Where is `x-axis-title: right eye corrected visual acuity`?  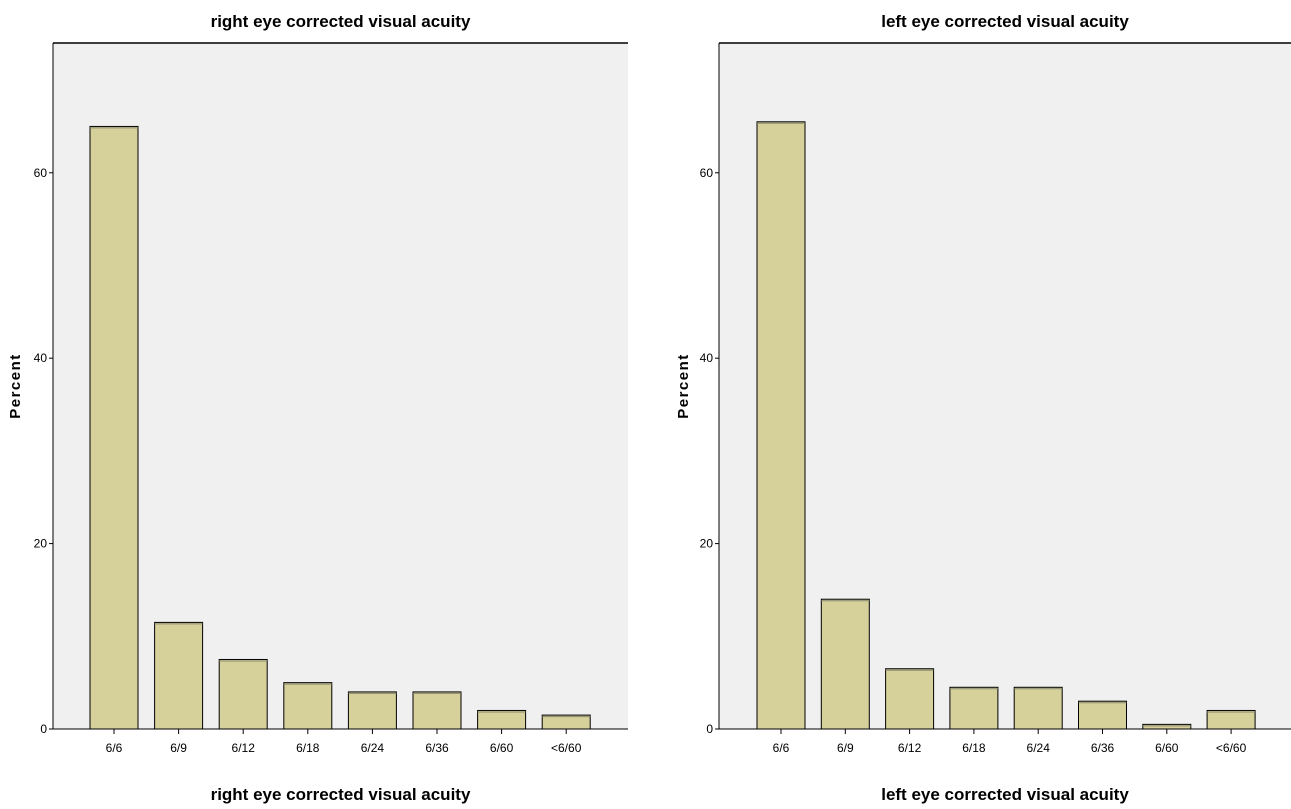
x-axis-title: right eye corrected visual acuity is located at coordinates (341, 794).